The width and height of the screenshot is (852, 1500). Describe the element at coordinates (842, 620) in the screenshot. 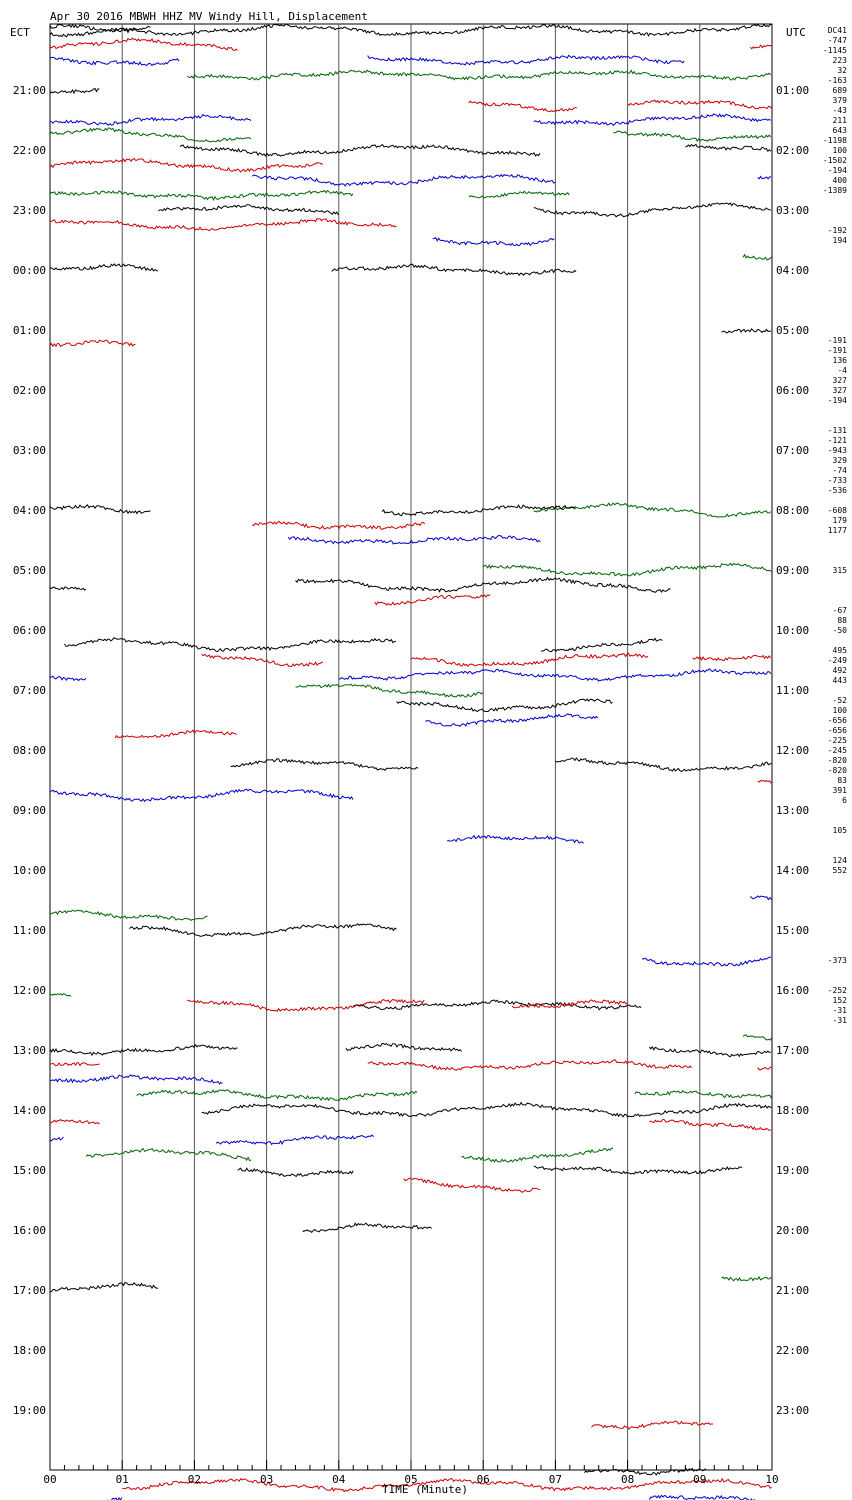

I see `row-value-label: 88` at that location.